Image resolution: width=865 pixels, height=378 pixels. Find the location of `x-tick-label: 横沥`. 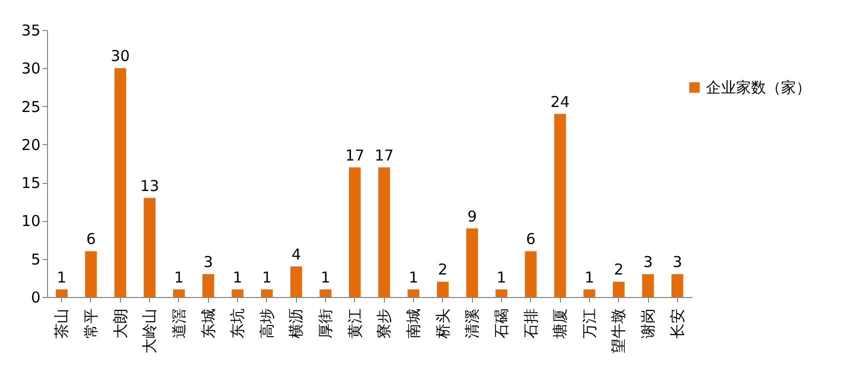

x-tick-label: 横沥 is located at coordinates (296, 323).